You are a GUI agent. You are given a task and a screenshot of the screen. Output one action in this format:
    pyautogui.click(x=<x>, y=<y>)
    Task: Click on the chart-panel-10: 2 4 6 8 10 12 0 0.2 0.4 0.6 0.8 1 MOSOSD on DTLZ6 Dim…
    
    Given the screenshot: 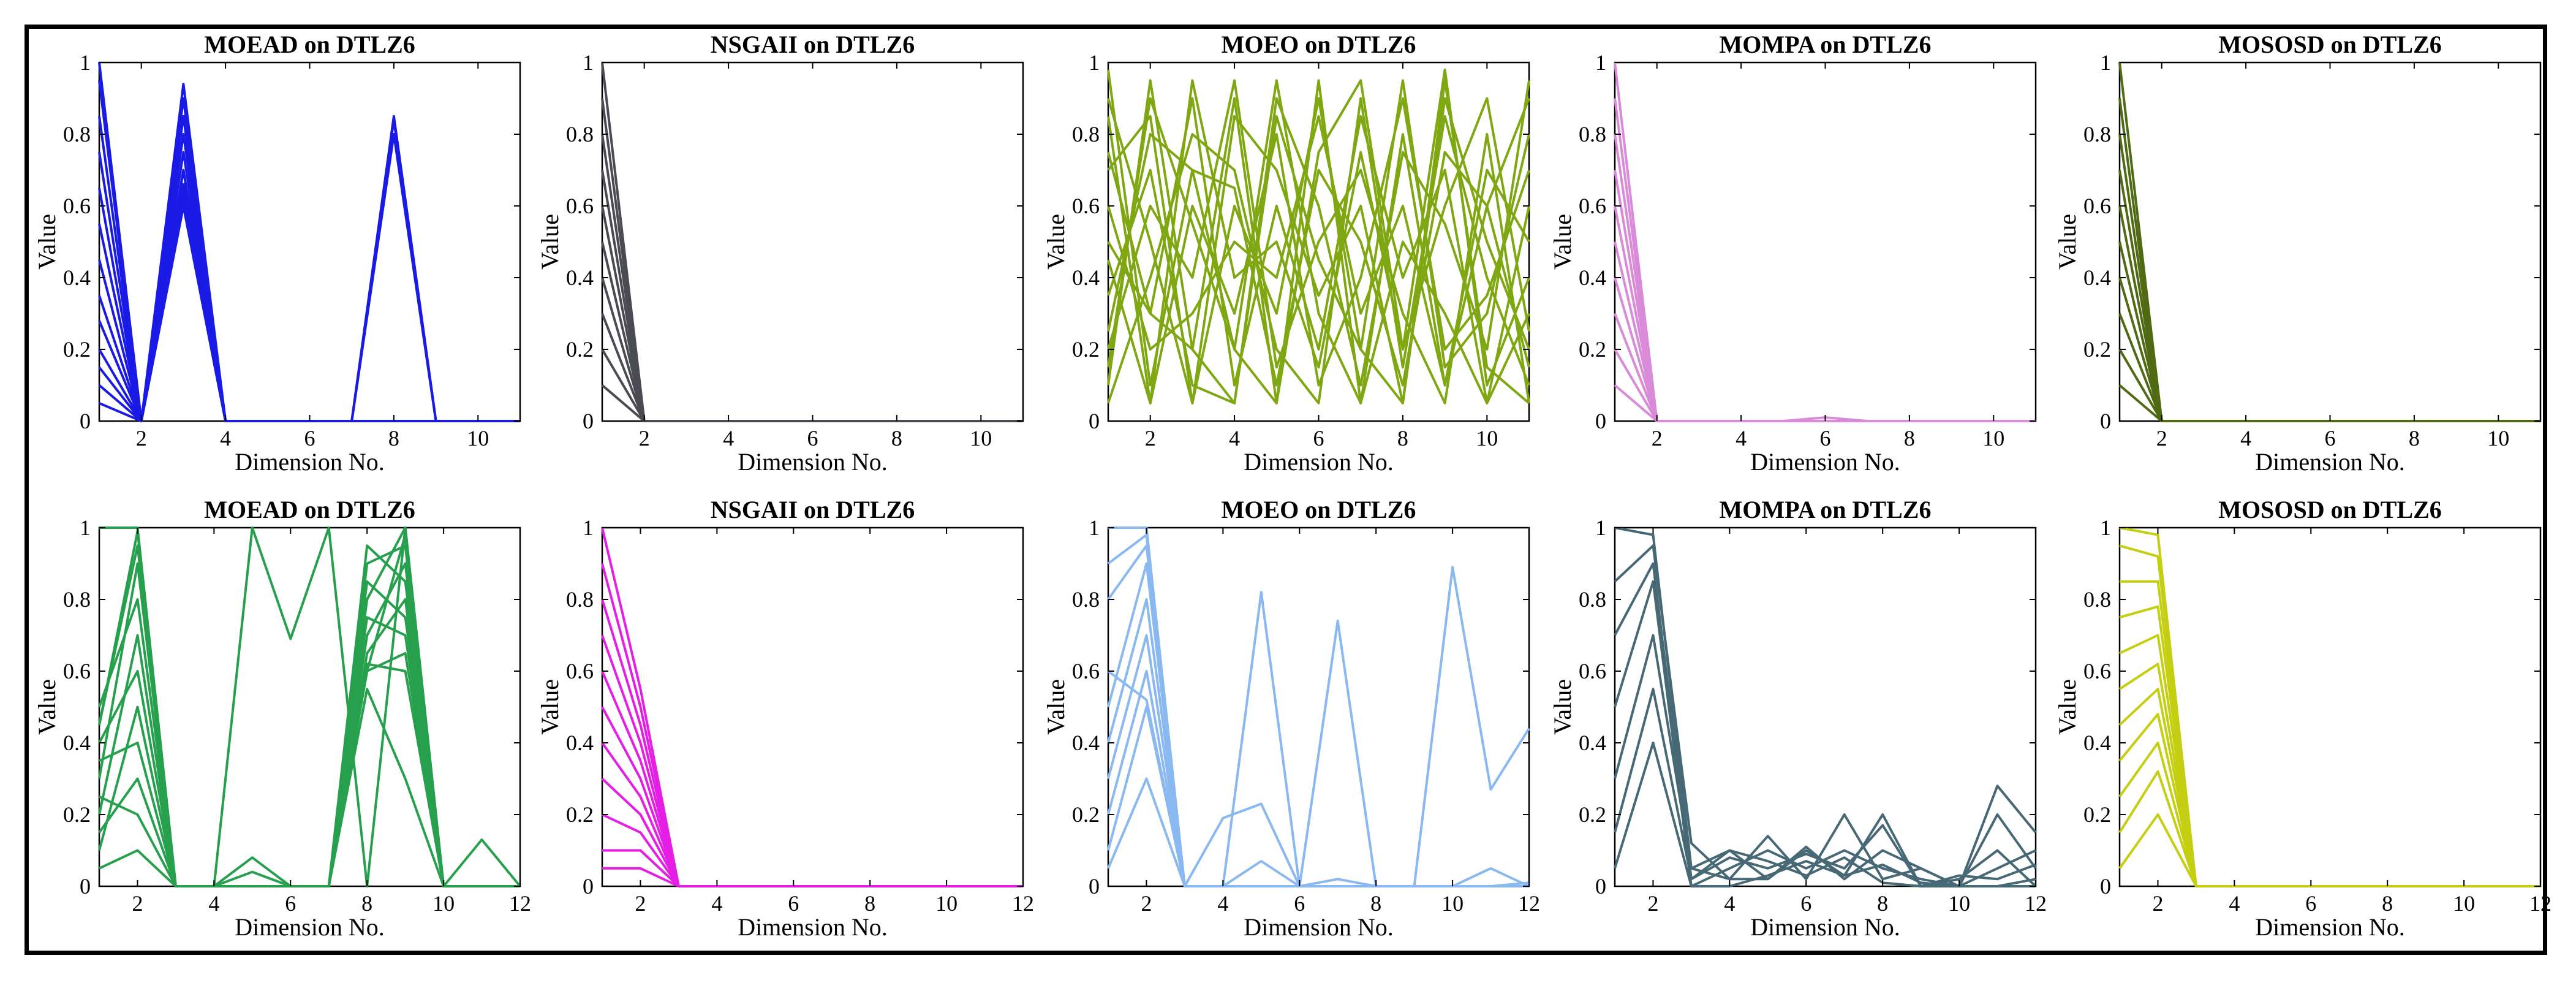 What is the action you would take?
    pyautogui.click(x=2302, y=718)
    